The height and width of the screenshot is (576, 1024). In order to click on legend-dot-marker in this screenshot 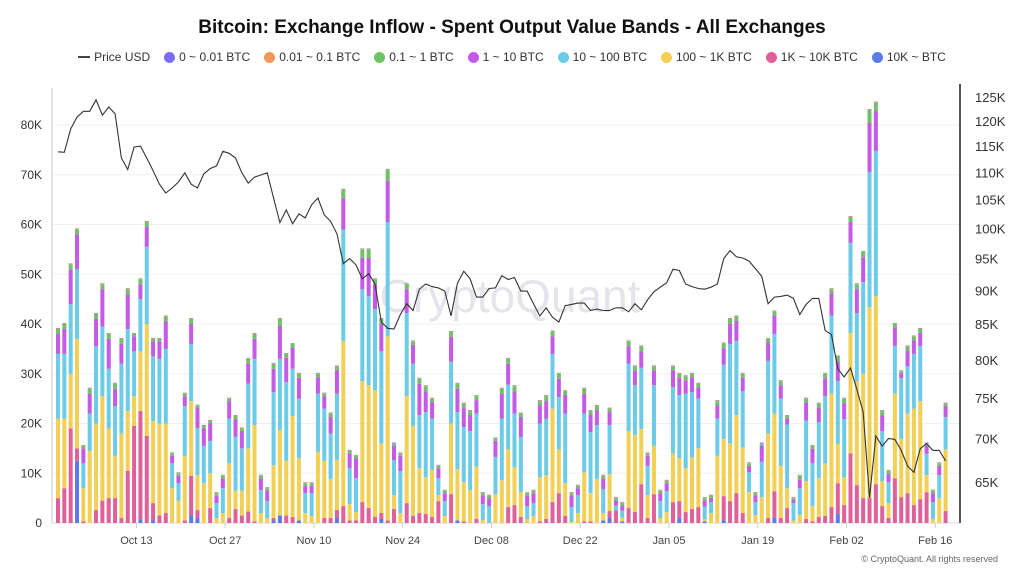, I will do `click(563, 57)`.